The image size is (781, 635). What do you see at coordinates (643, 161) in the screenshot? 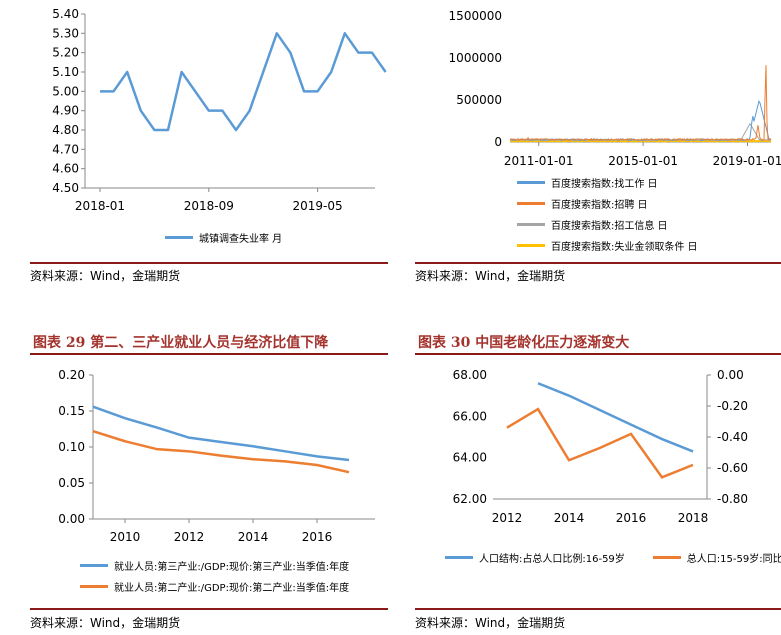
I see `x-tick-label: 2015-01-01` at bounding box center [643, 161].